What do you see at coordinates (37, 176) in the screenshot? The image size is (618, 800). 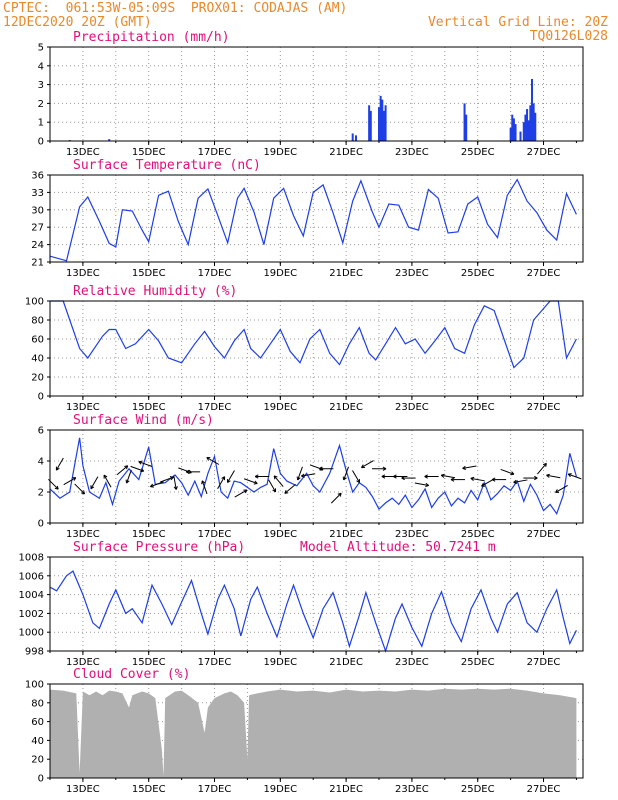 I see `temperature-ytick-label: 36` at bounding box center [37, 176].